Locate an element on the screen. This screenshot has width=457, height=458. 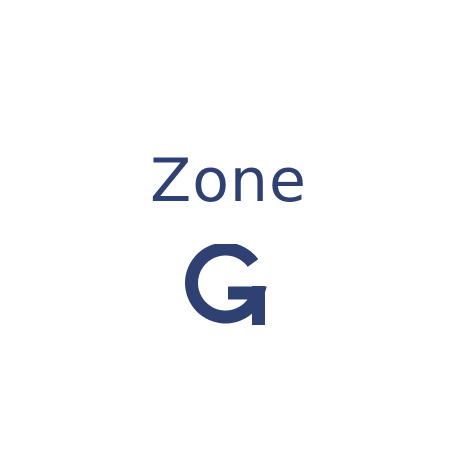
zone-letter: G is located at coordinates (226, 285).